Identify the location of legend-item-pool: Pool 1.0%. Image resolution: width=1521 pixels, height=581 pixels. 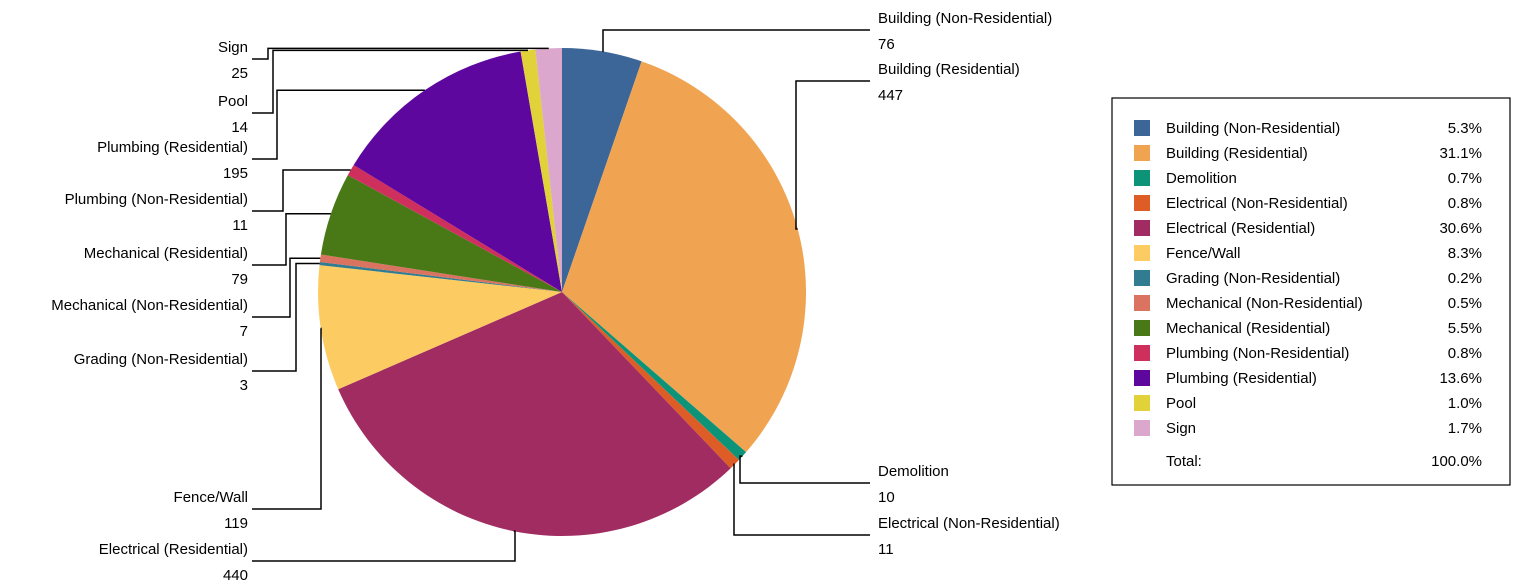
(1308, 403).